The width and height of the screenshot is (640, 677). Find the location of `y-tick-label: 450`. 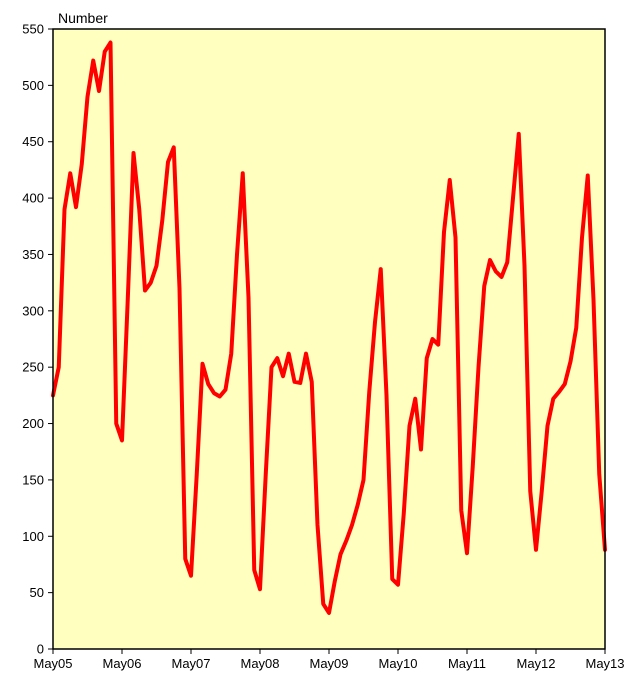

y-tick-label: 450 is located at coordinates (33, 141).